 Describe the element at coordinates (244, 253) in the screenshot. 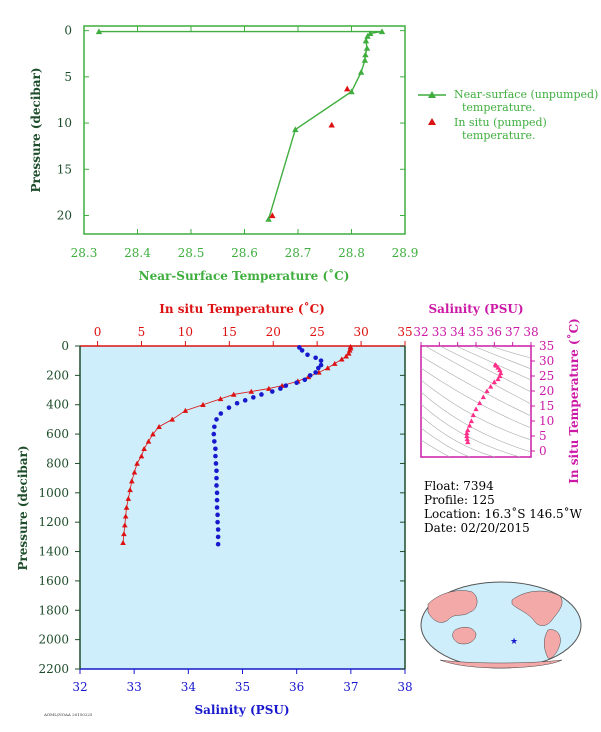

I see `near-surface-x-tick-label: 28.6` at that location.